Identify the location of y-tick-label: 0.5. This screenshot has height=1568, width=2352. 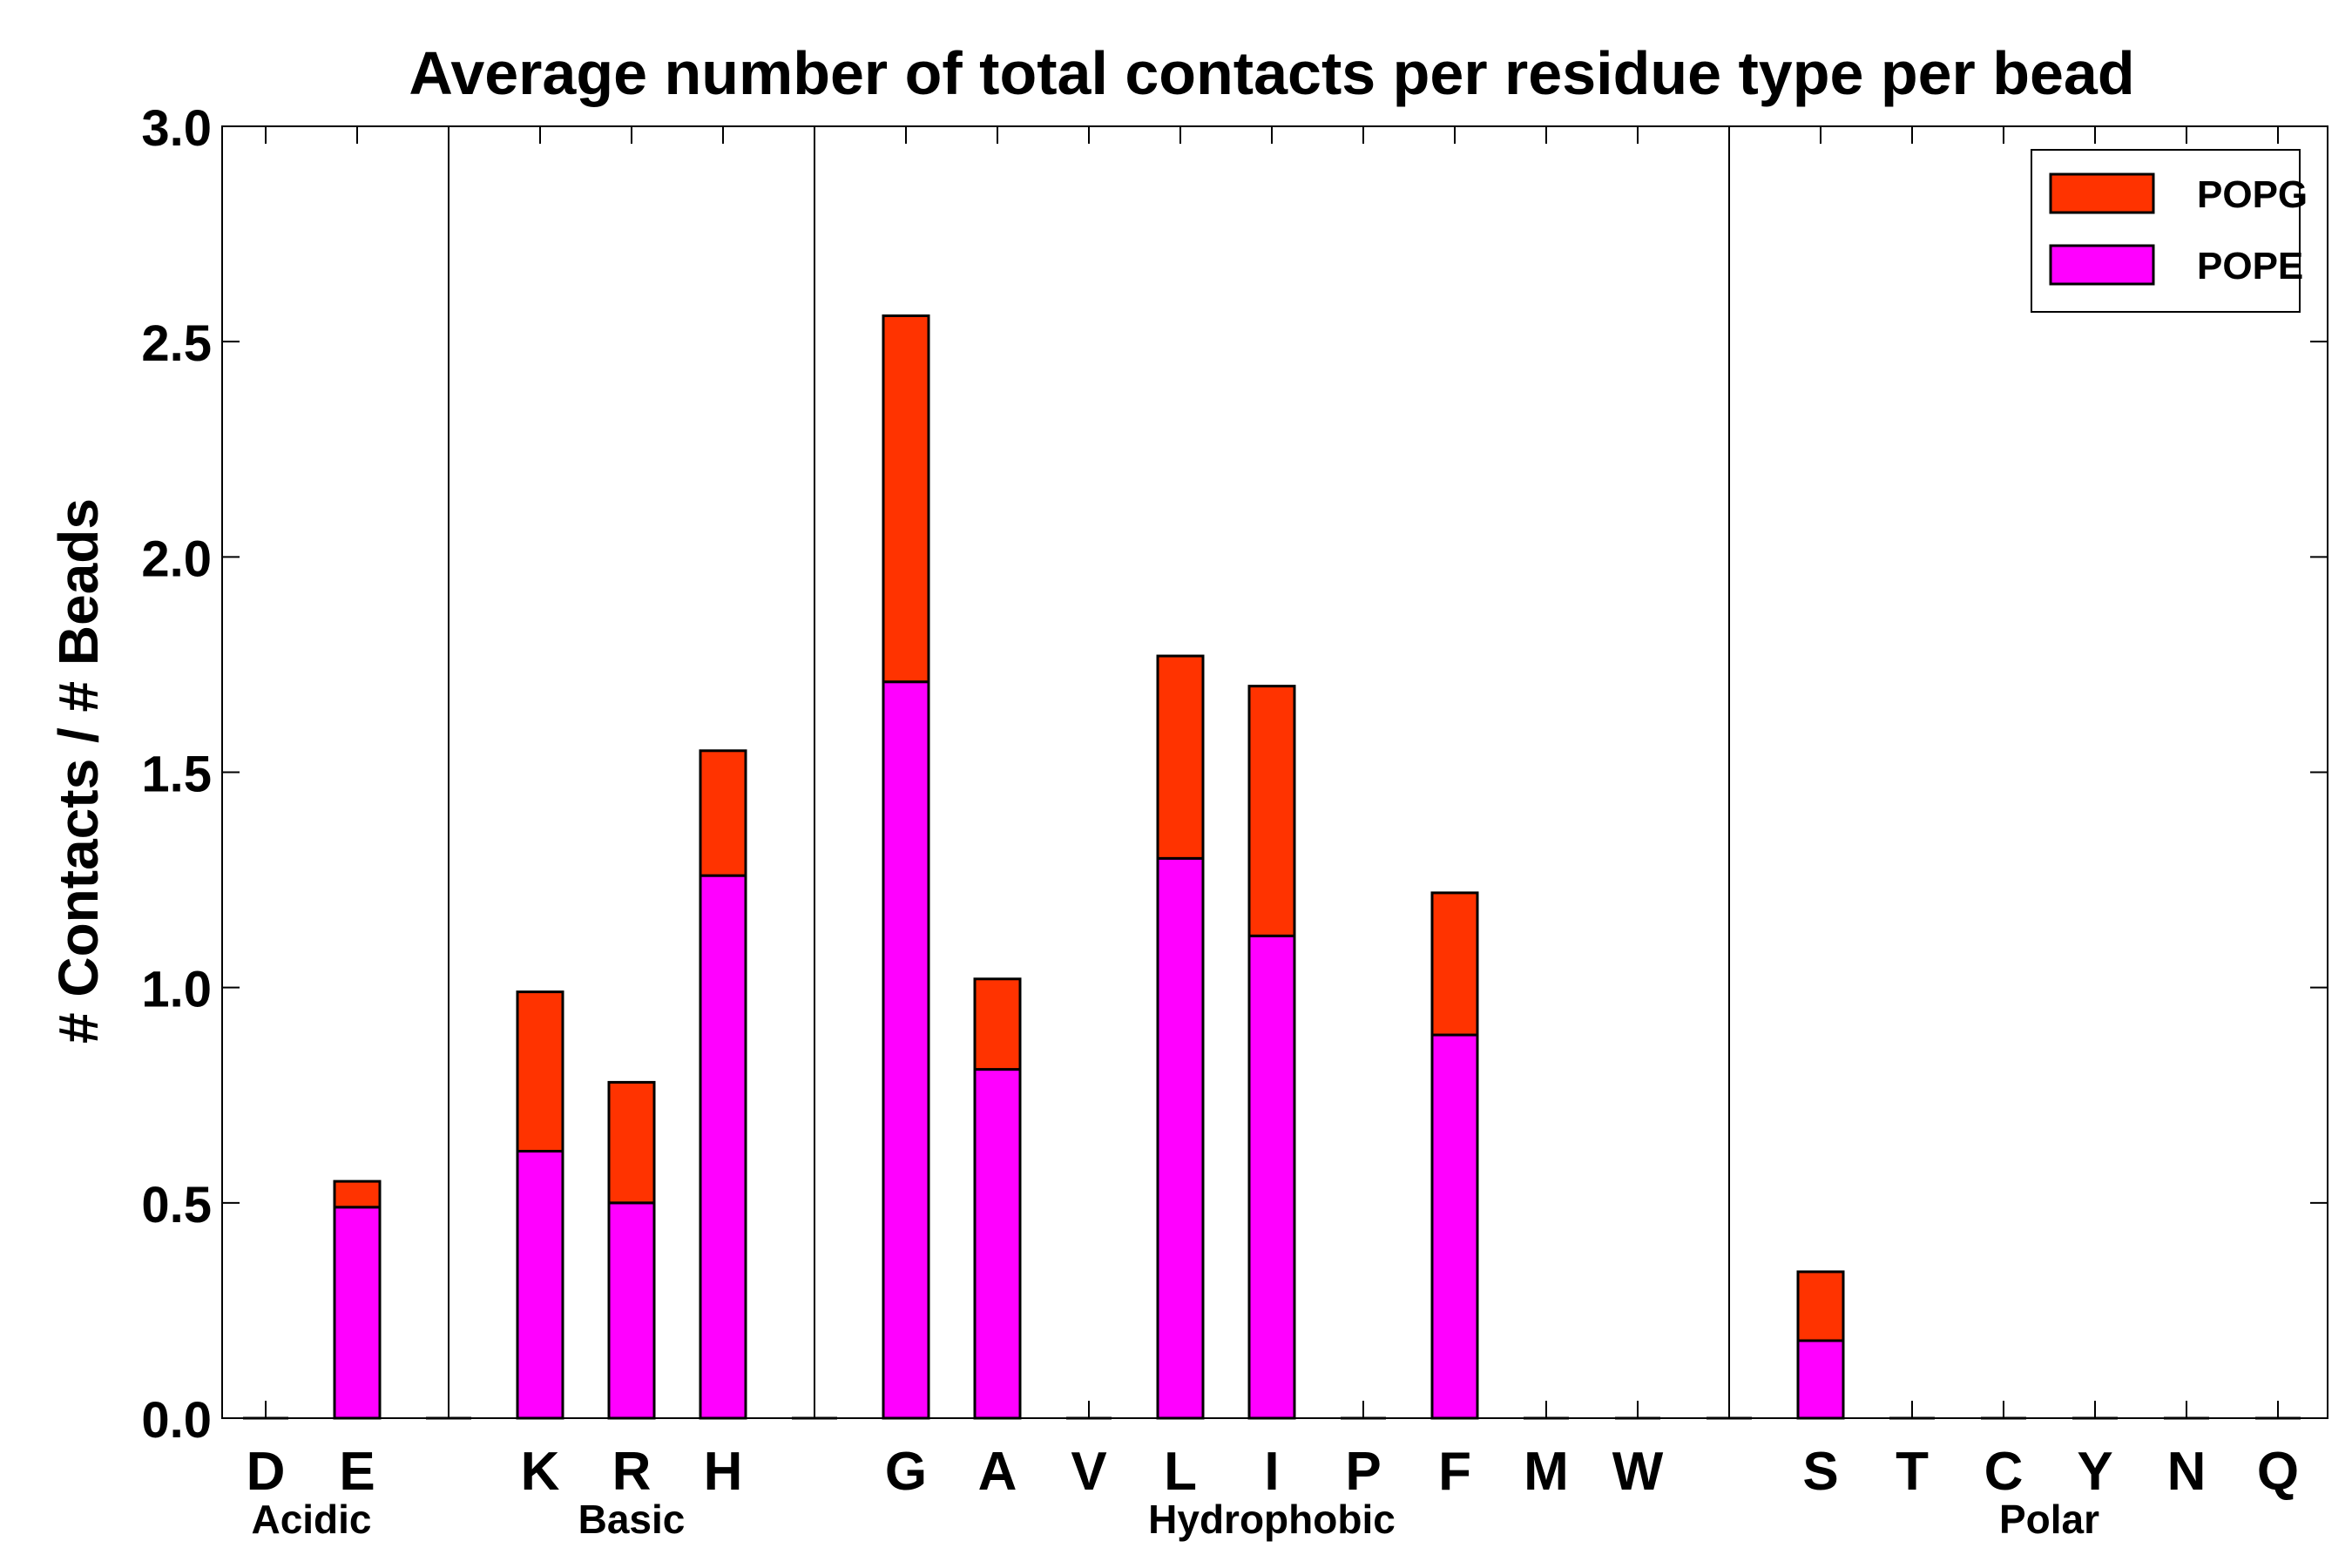
(177, 1205).